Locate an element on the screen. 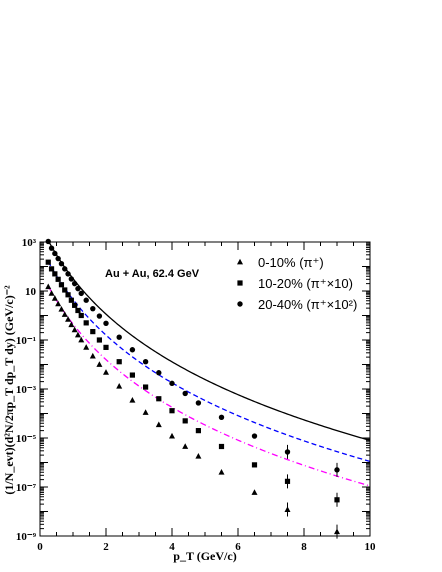  x-tick-label: 2 is located at coordinates (106, 547).